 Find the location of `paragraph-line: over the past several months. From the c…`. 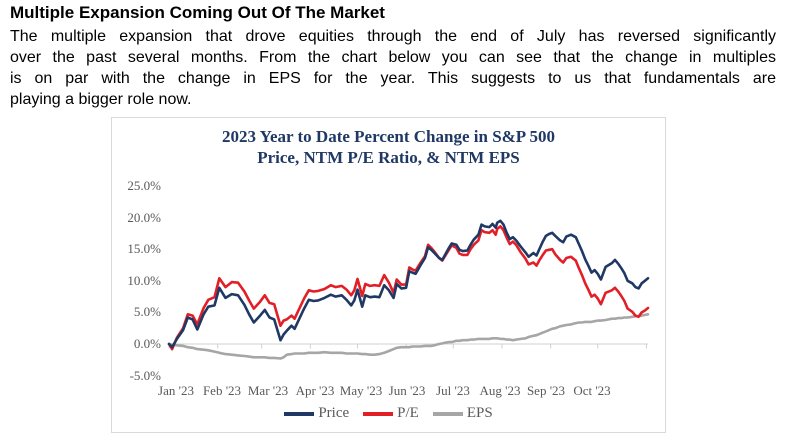

paragraph-line: over the past several months. From the c… is located at coordinates (393, 57).